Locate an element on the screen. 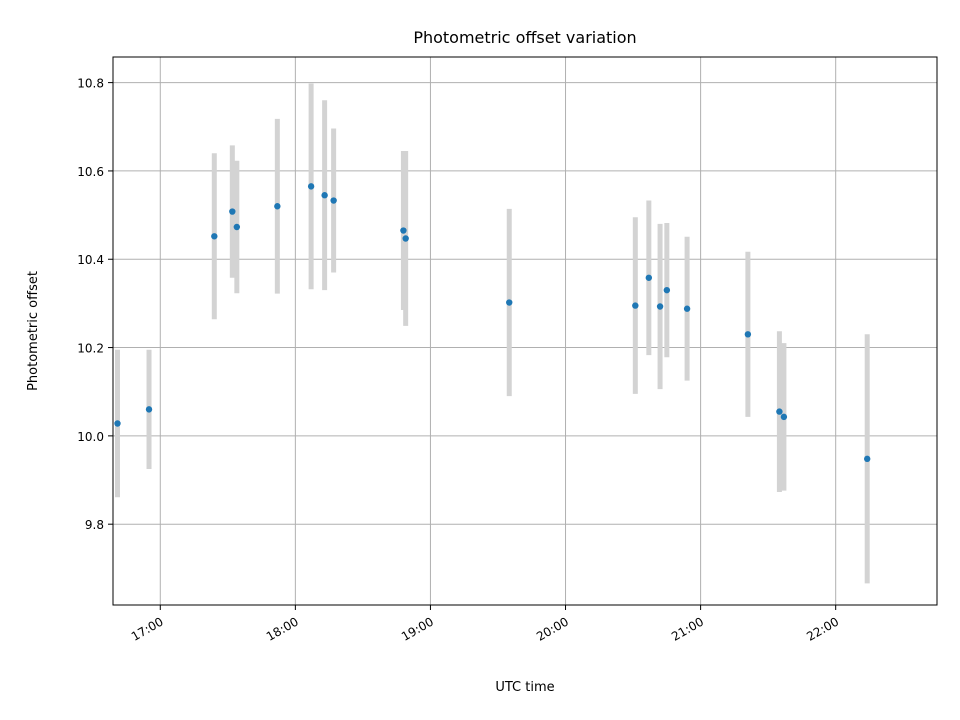  x-tick-label: 18:00 is located at coordinates (282, 628).